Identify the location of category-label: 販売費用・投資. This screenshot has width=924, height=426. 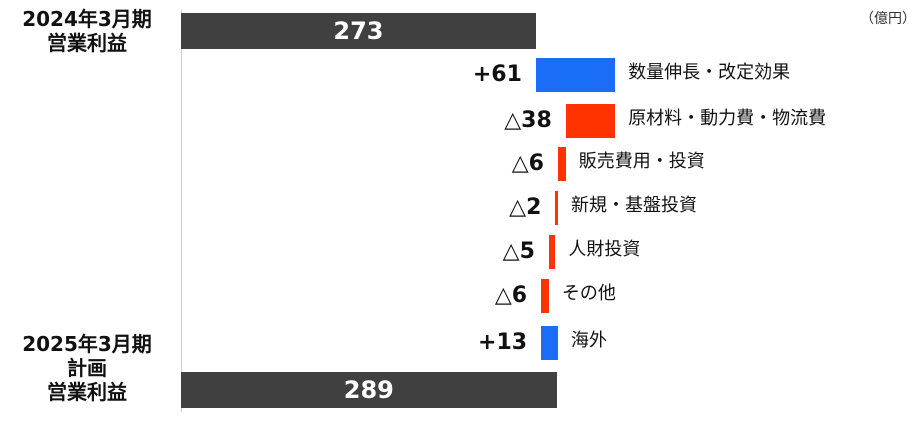
(641, 161).